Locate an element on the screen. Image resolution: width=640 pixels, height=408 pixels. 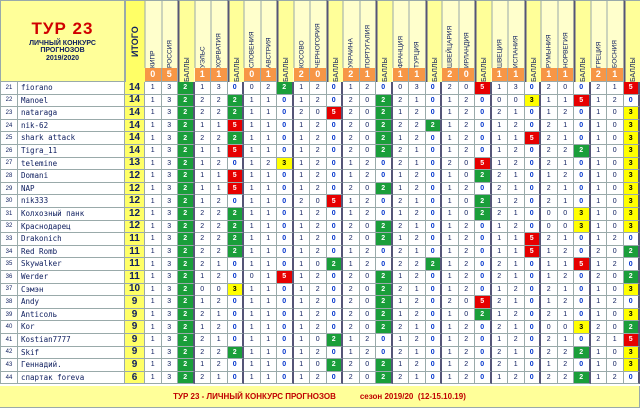
team-header: РОССИЯ is located at coordinates (169, 34).